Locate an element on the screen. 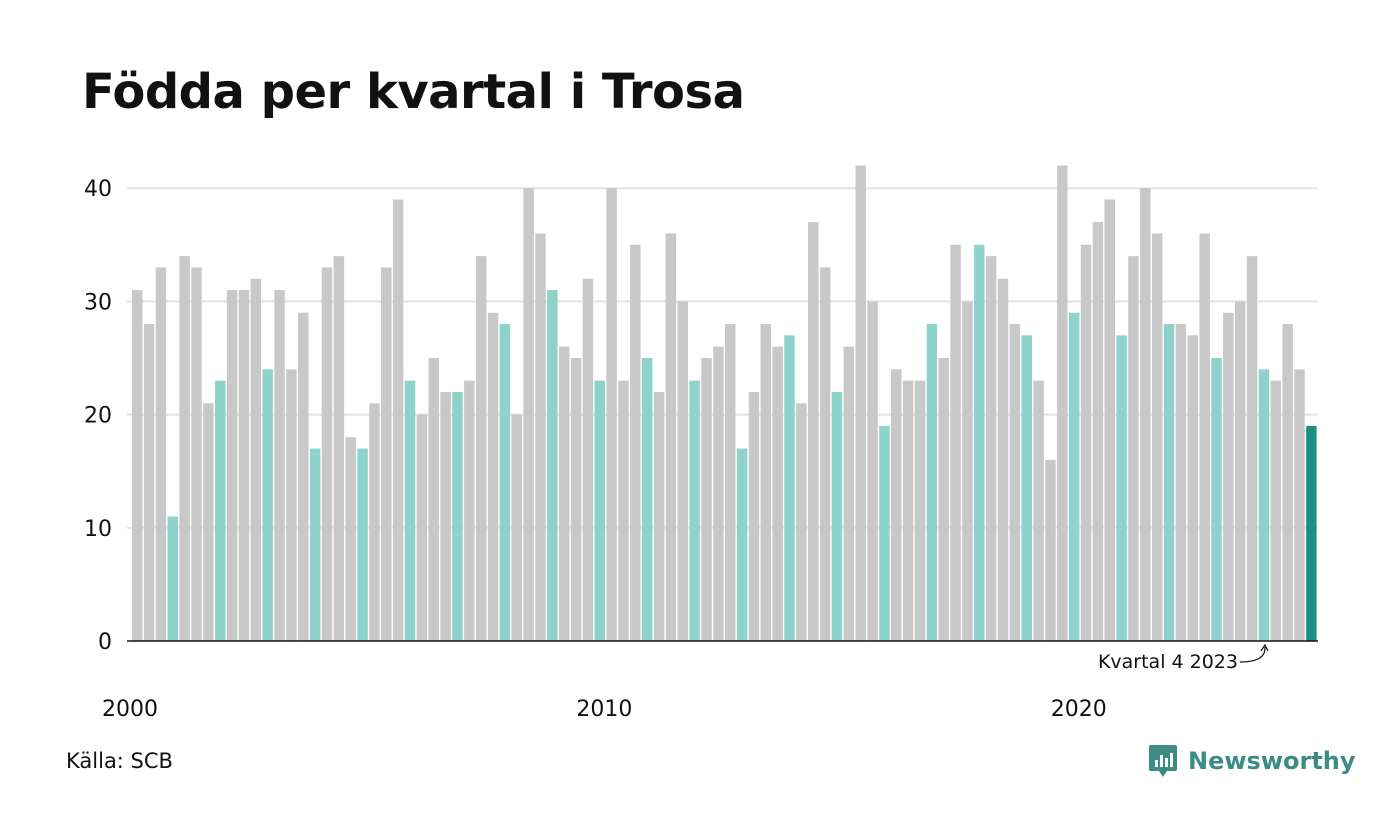 Image resolution: width=1400 pixels, height=840 pixels. annotation-arrow is located at coordinates (1252, 654).